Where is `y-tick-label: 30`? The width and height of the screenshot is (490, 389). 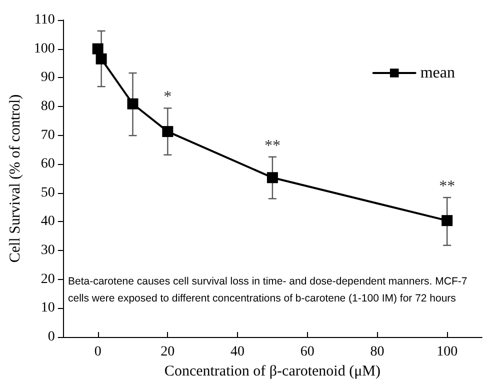 y-tick-label: 30 is located at coordinates (47, 250).